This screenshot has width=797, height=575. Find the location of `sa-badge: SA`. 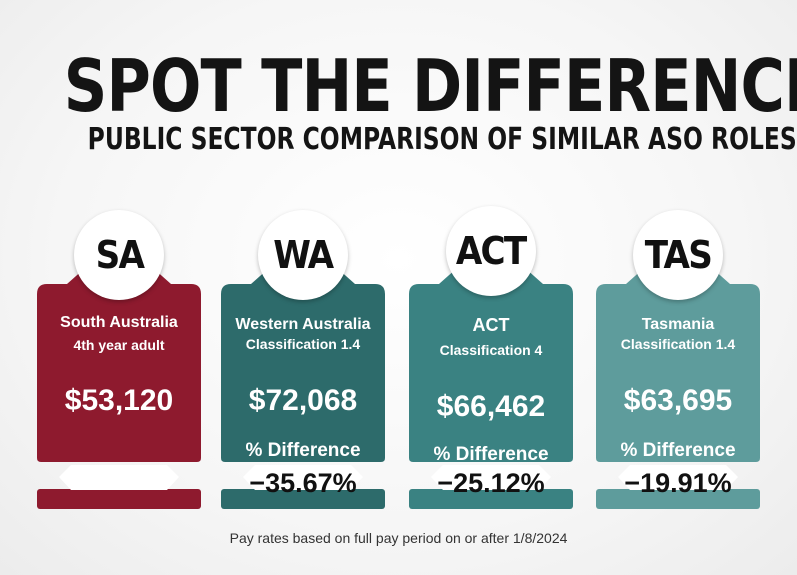

sa-badge: SA is located at coordinates (119, 255).